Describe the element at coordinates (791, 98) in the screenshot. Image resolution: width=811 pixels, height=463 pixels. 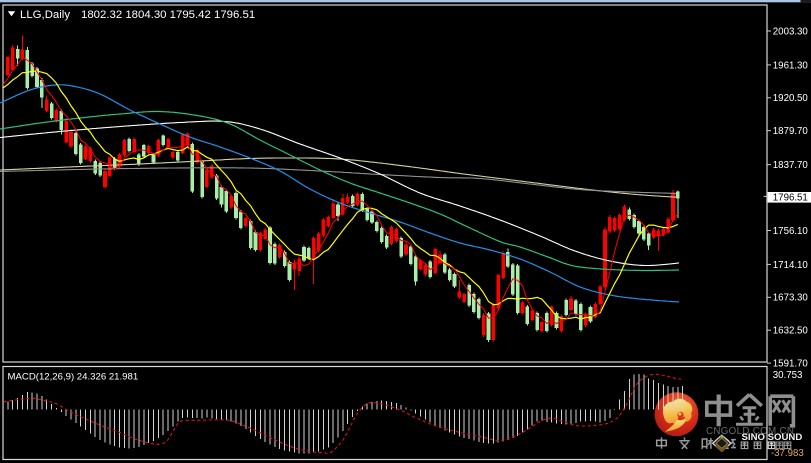
I see `svg-text: 1920.50` at that location.